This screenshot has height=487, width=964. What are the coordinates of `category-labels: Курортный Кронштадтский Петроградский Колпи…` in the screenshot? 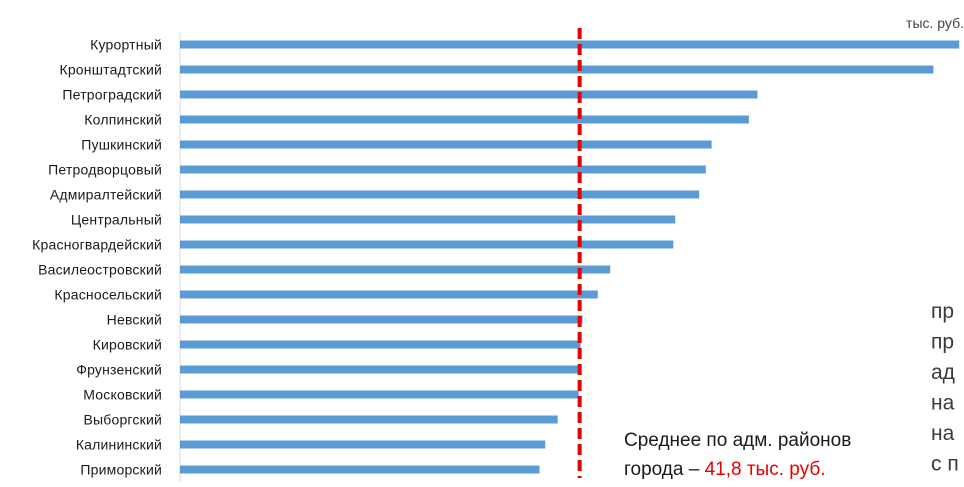 It's located at (97, 257).